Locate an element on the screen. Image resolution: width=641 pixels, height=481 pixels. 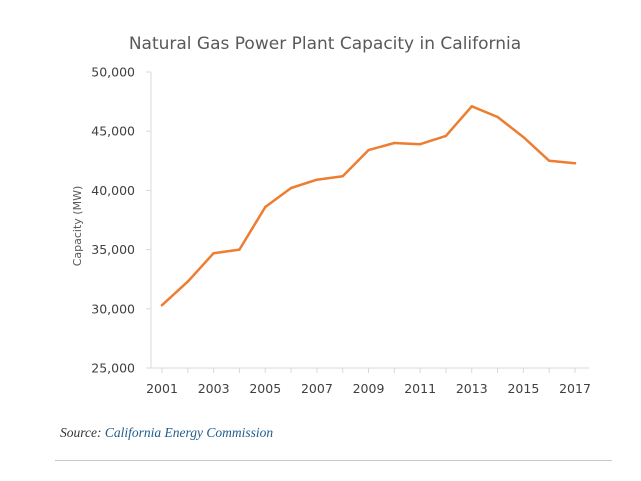
y-tick-label: 40,000 is located at coordinates (113, 190).